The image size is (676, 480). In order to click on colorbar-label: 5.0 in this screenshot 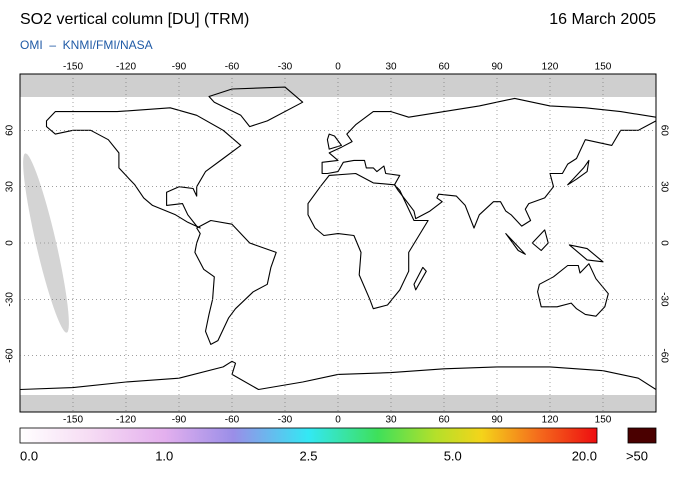, I will do `click(453, 455)`.